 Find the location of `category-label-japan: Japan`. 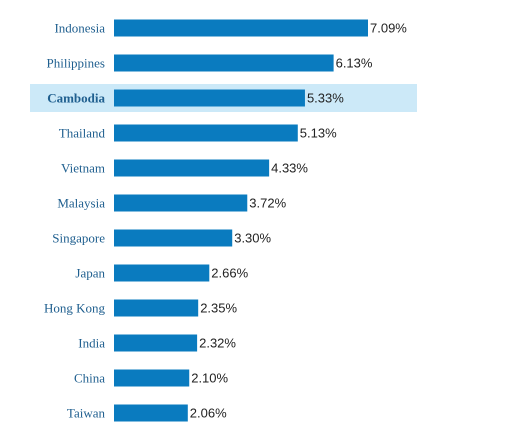

category-label-japan: Japan is located at coordinates (90, 273).